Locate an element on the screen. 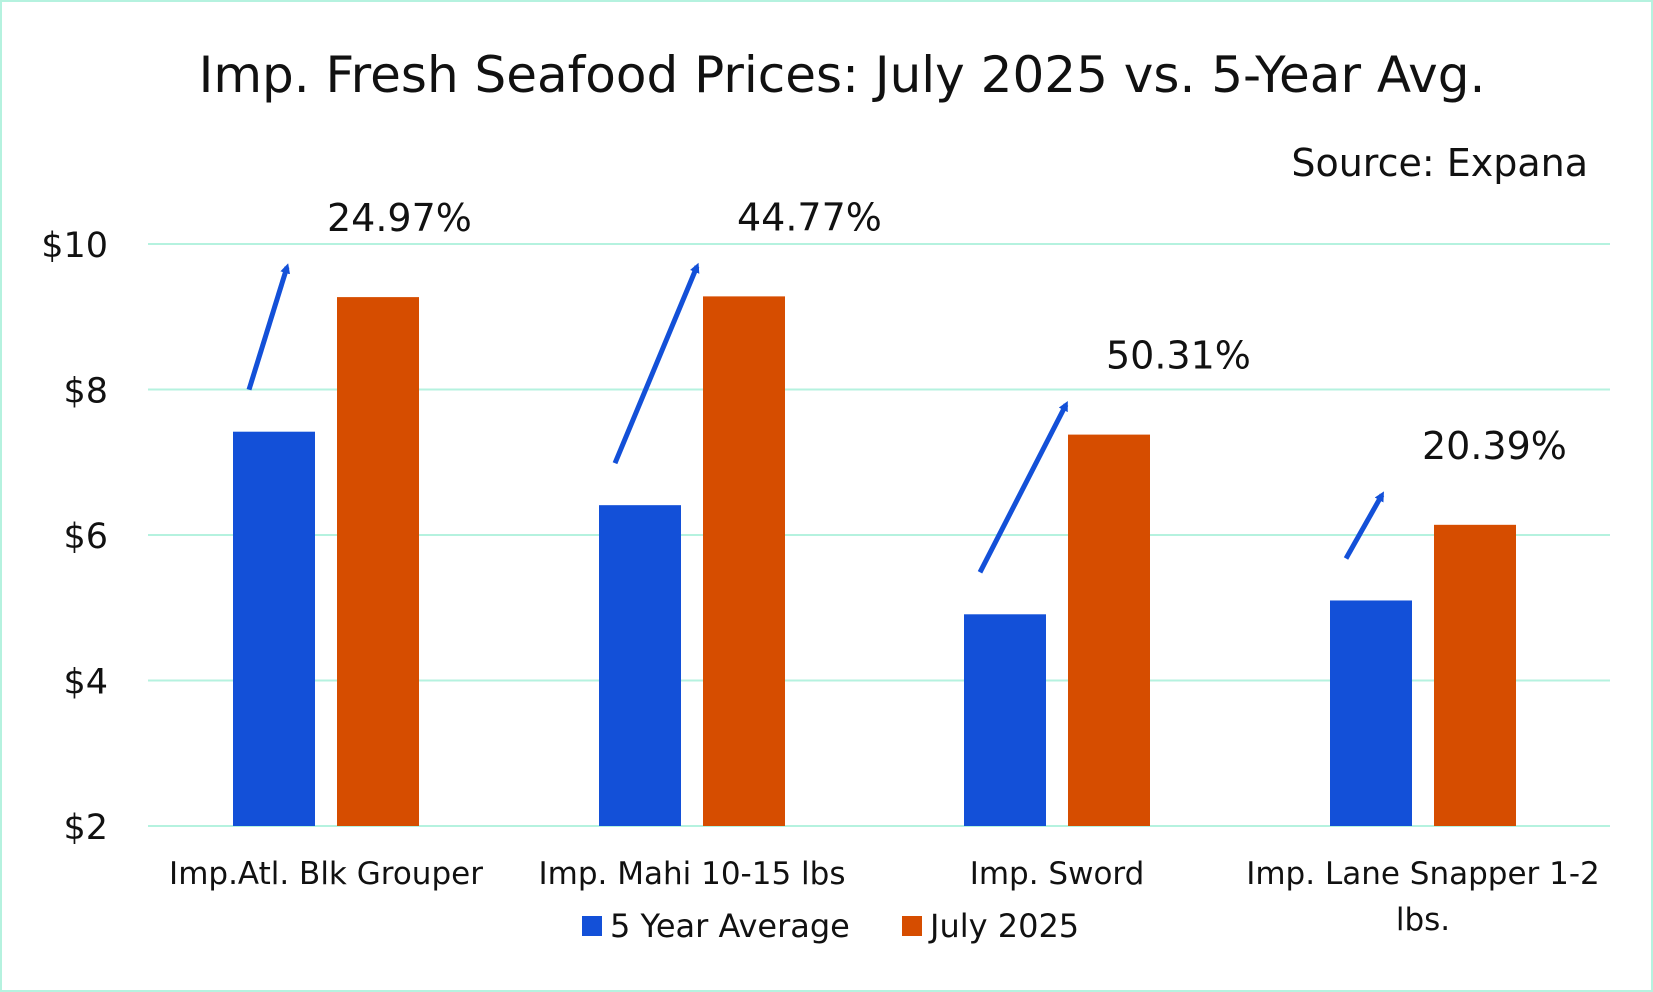 Image resolution: width=1653 pixels, height=992 pixels. x-category-label: Imp. Mahi 10-15 lbs is located at coordinates (692, 874).